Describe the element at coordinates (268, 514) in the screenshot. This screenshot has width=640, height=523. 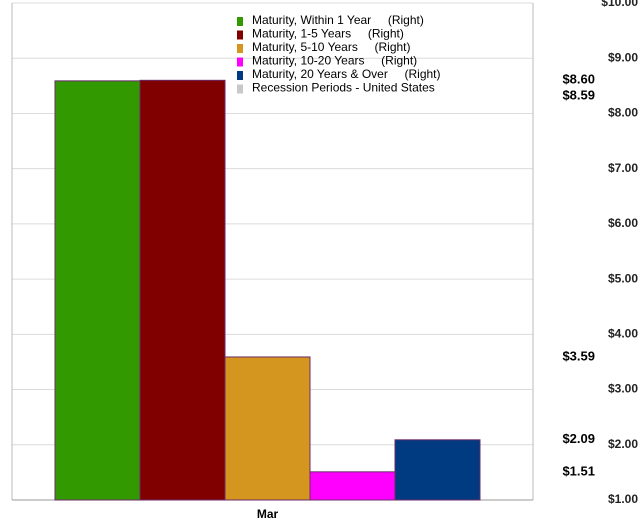
I see `x-tick-label: Mar` at that location.